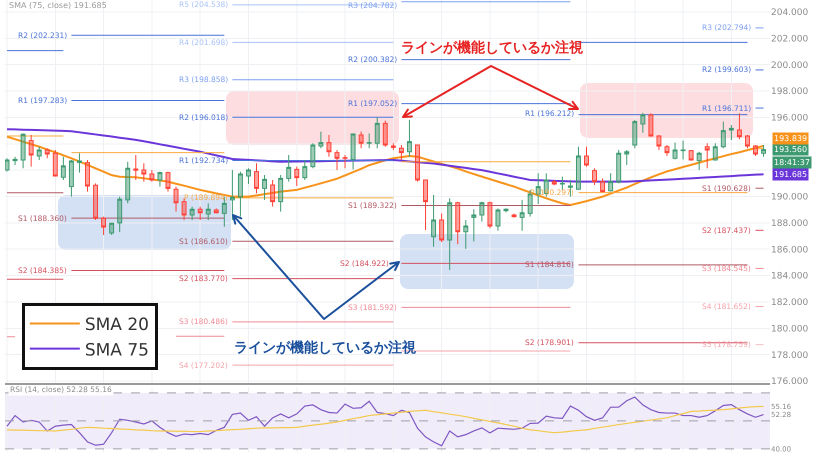 The width and height of the screenshot is (820, 461). Describe the element at coordinates (789, 65) in the screenshot. I see `y-tick-label: 200.000` at that location.